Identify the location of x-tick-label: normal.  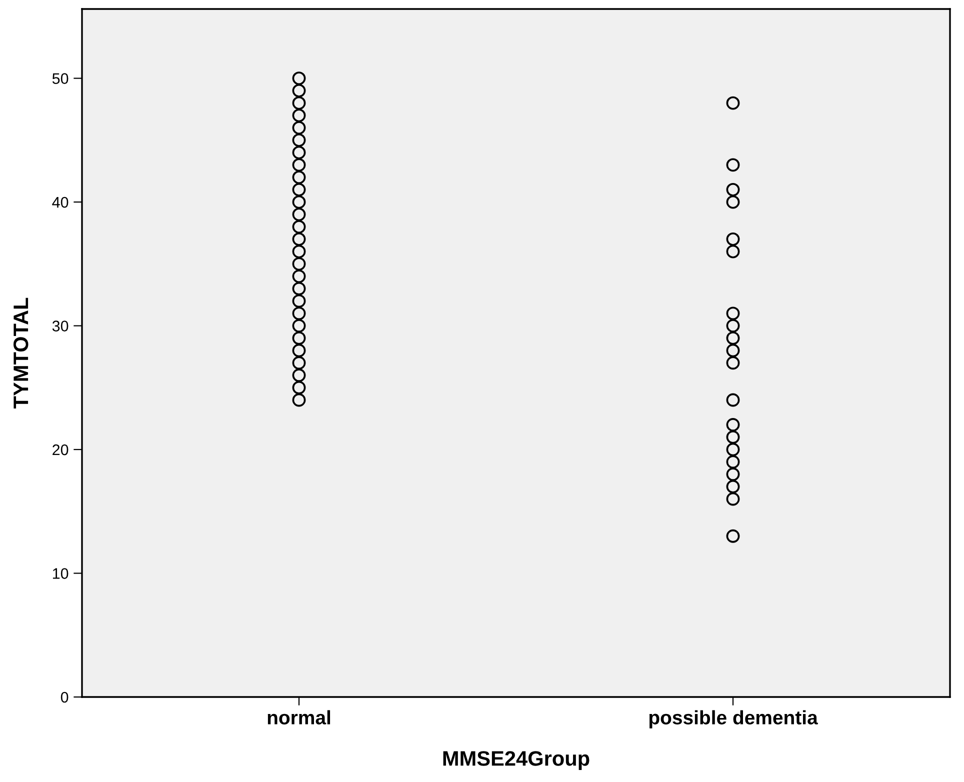
(299, 717).